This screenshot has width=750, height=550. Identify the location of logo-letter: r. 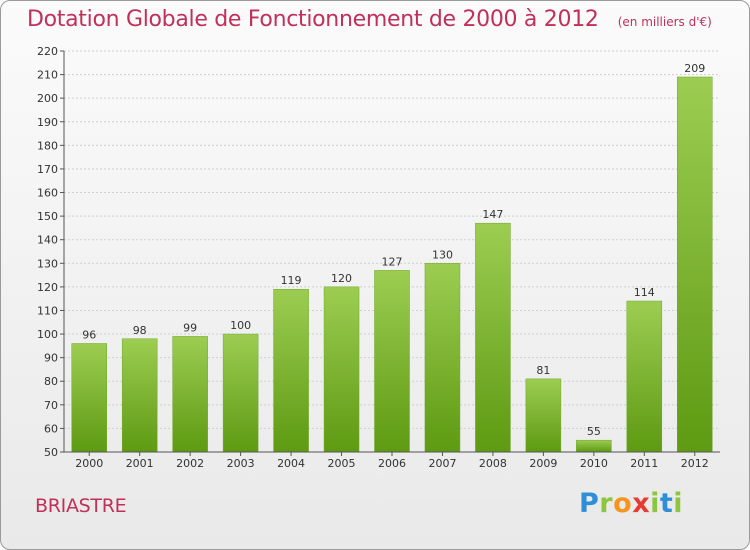
(606, 503).